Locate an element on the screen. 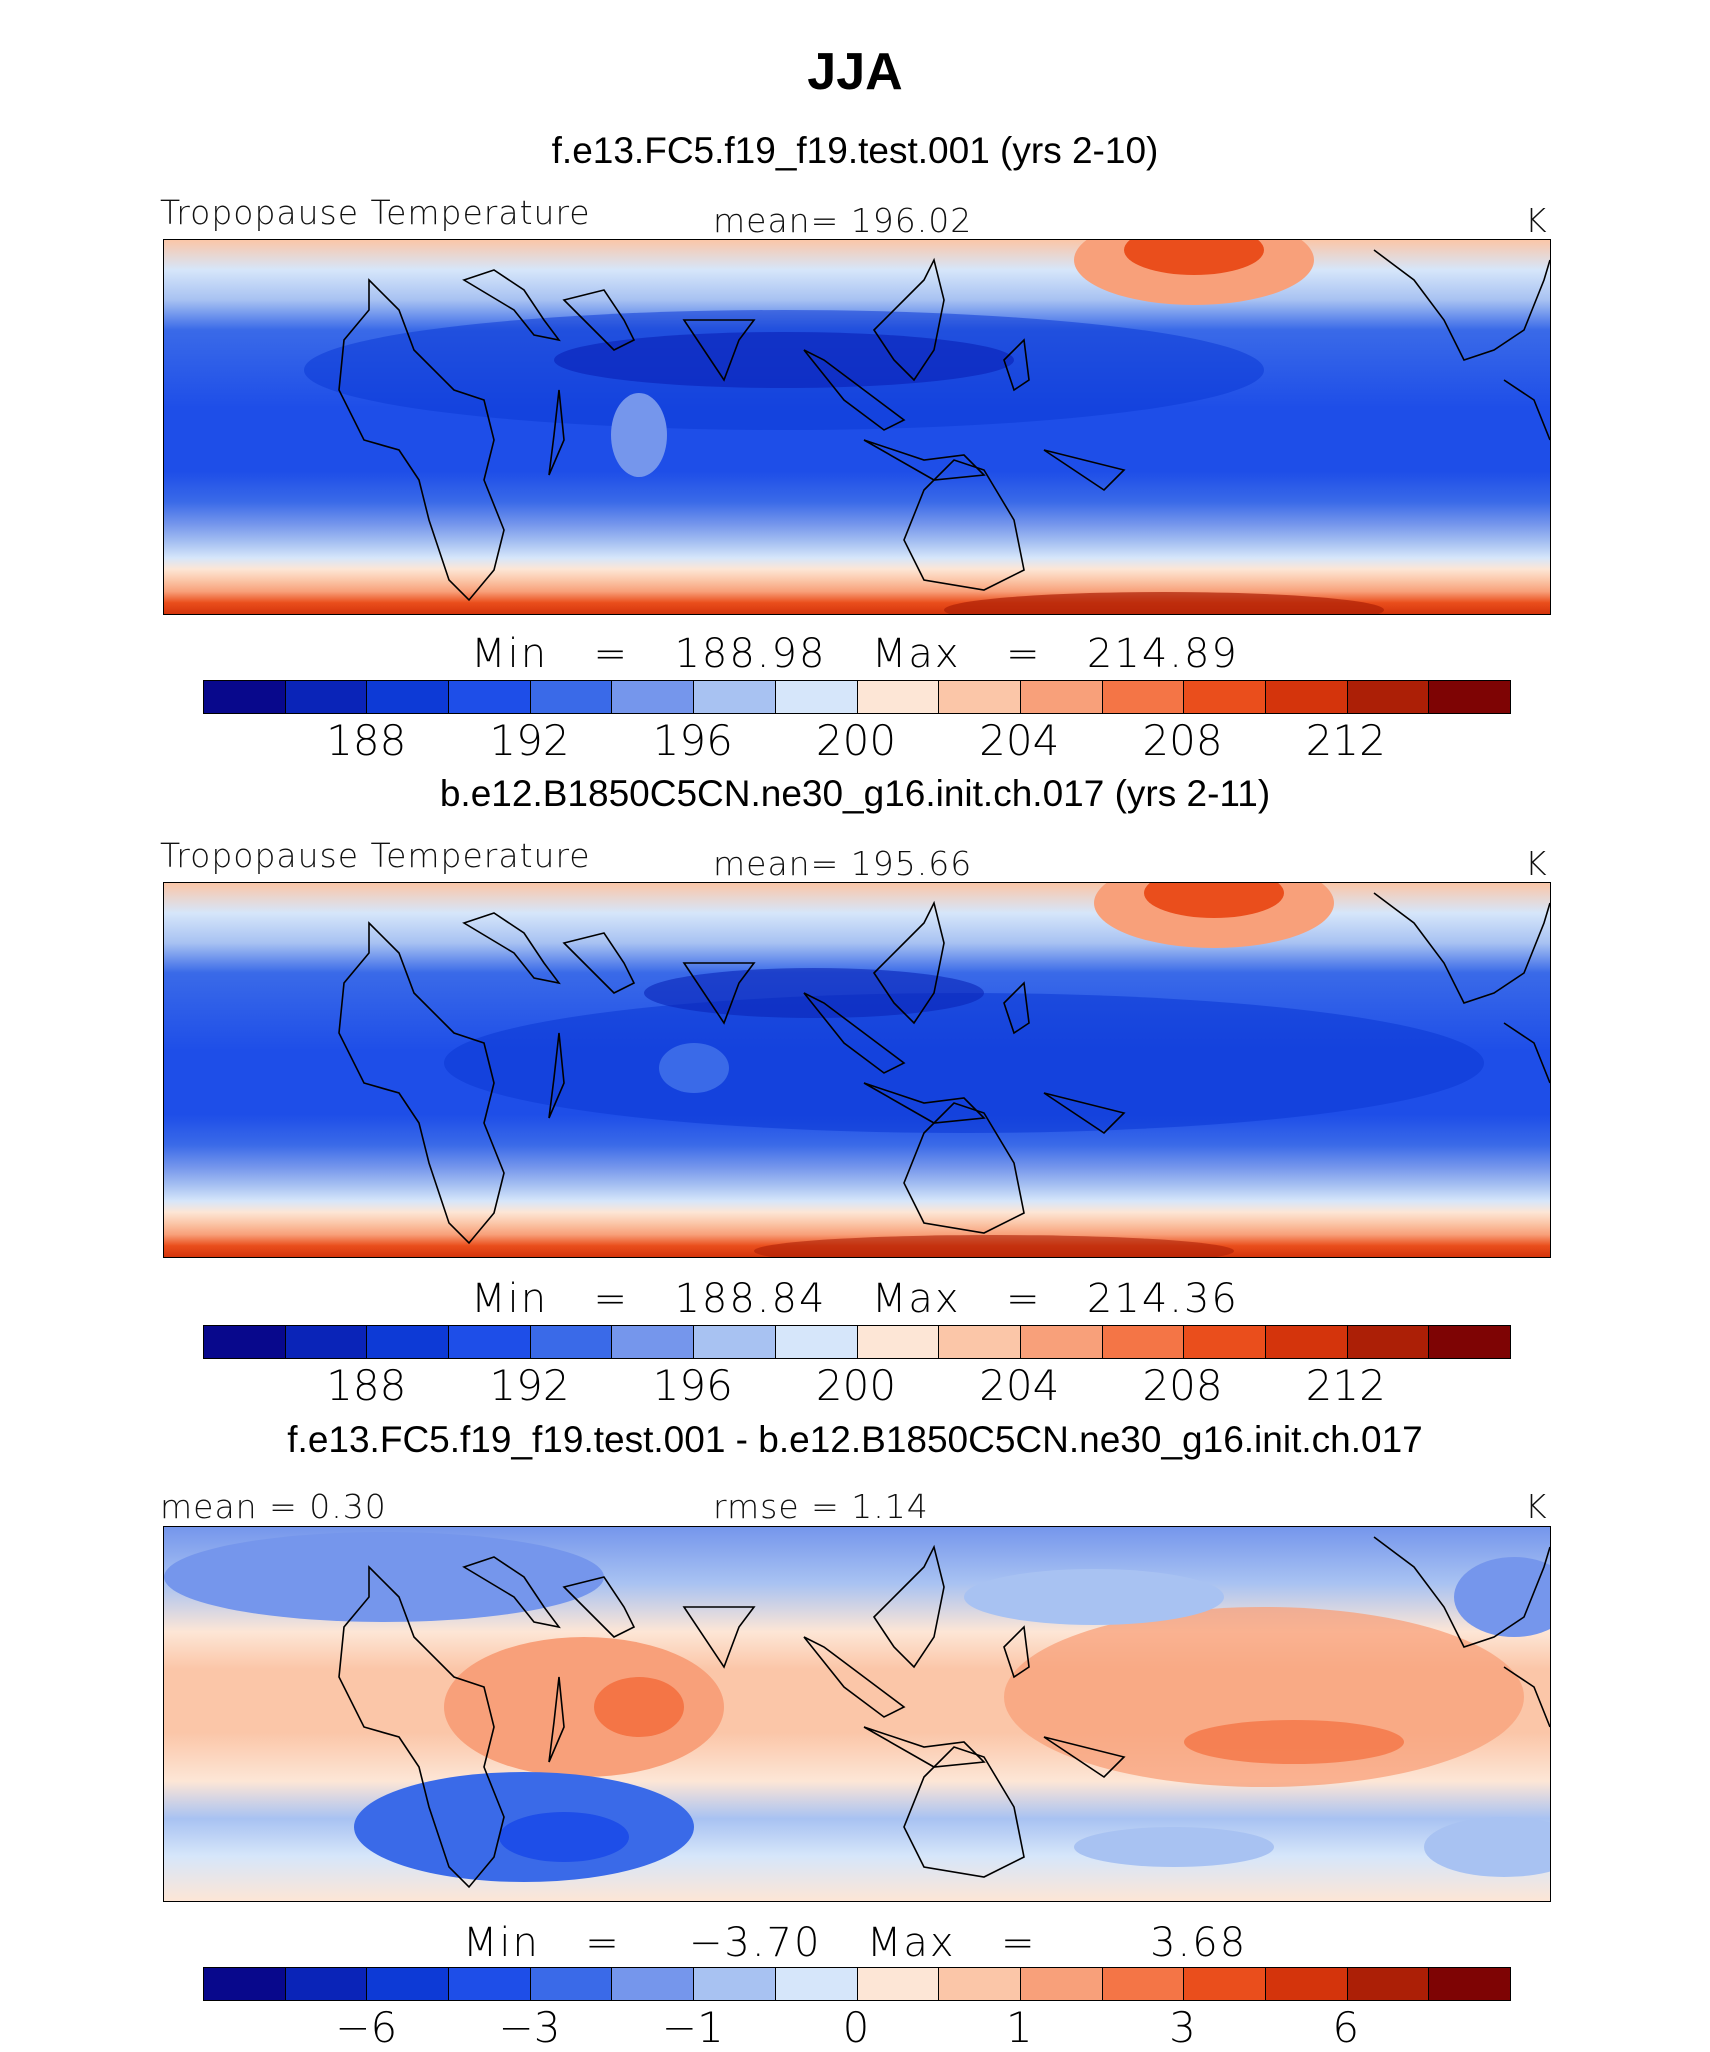 The width and height of the screenshot is (1710, 2052). panel-2-colorbar is located at coordinates (857, 1342).